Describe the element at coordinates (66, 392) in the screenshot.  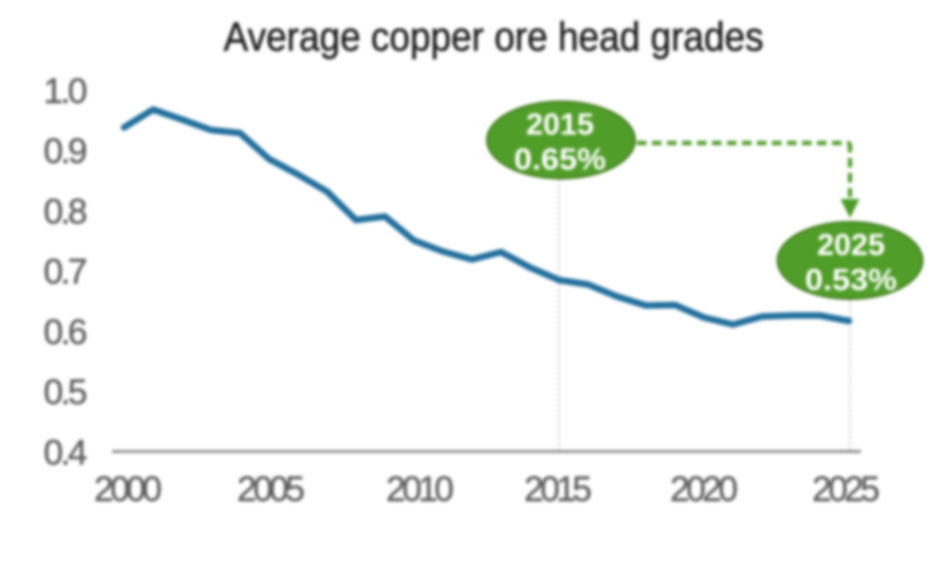
I see `svg-text: 0.5` at that location.